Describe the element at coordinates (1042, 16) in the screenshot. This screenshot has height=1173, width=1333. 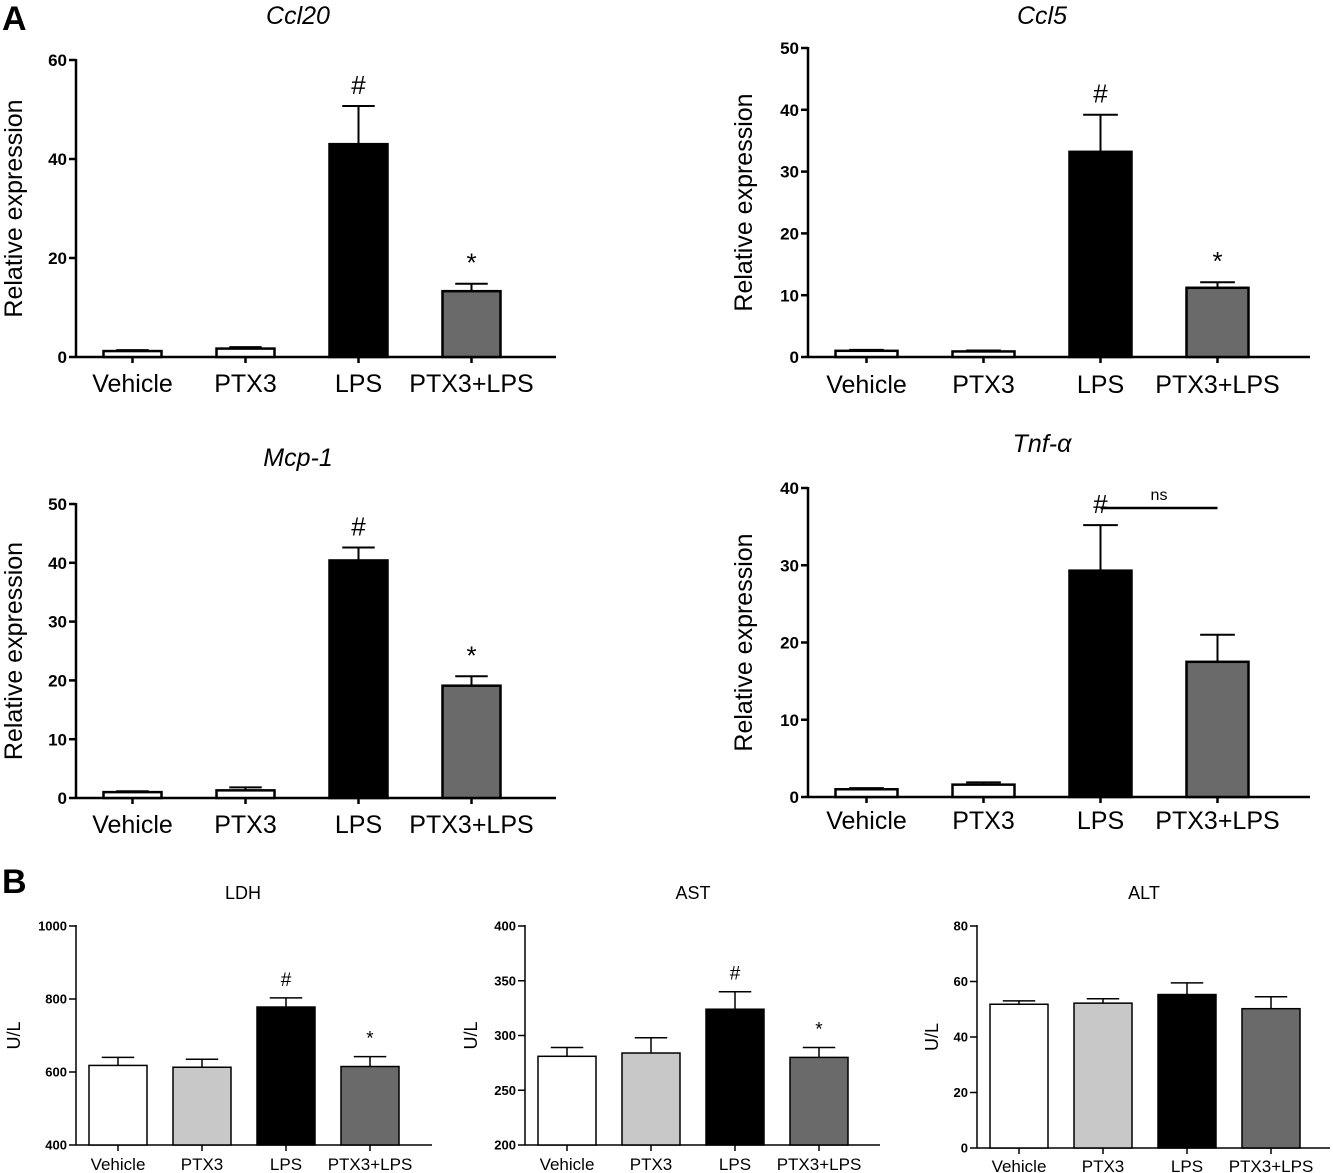
I see `chart-title: Ccl5` at that location.